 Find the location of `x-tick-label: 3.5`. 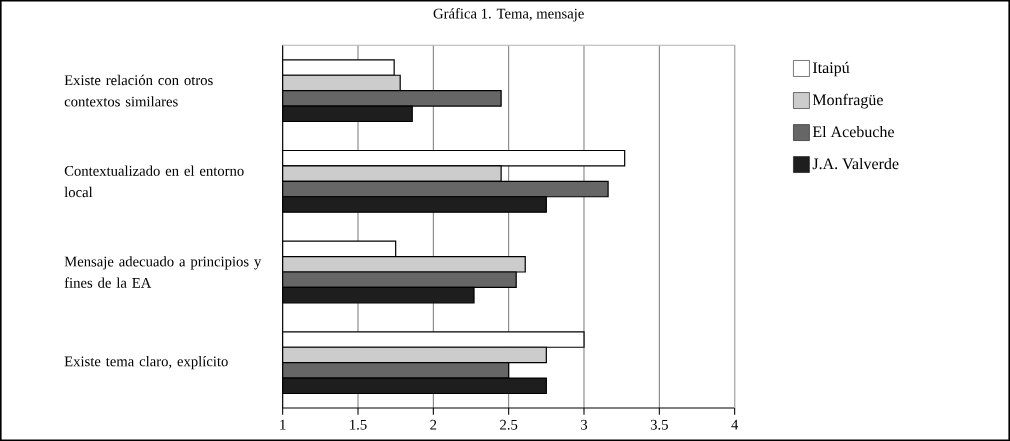

x-tick-label: 3.5 is located at coordinates (659, 424).